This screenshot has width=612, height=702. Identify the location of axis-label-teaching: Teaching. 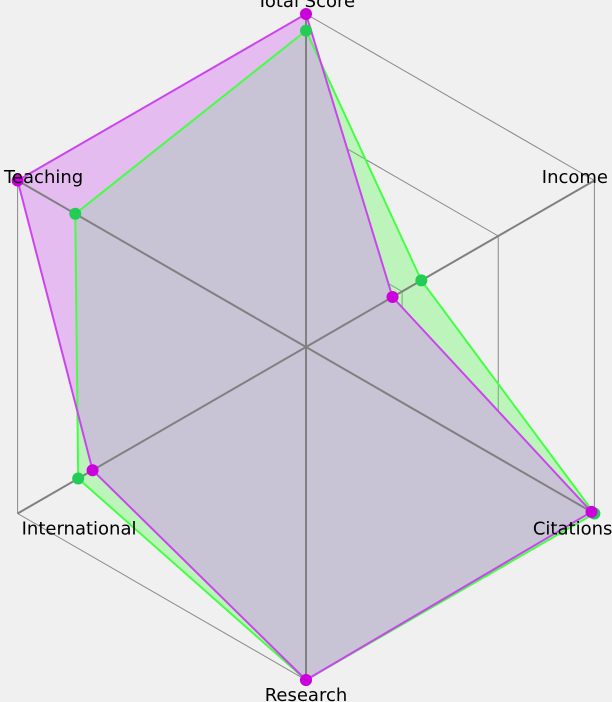
(43, 177).